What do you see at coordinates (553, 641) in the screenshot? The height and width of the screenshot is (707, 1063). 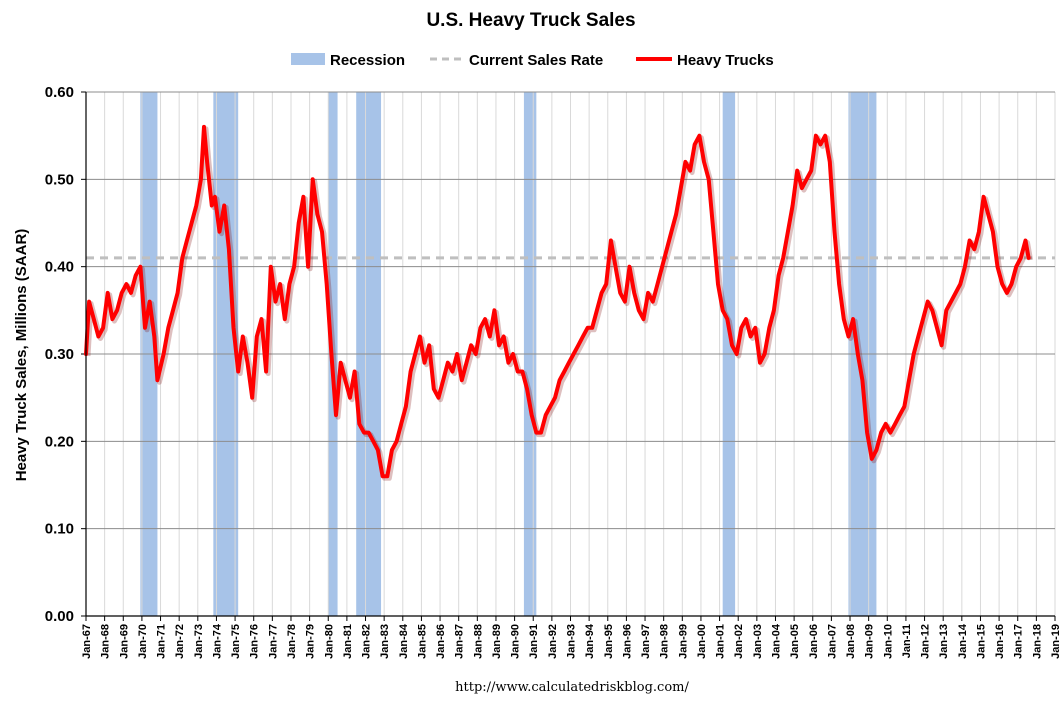 I see `x-tick-label: Jan-92` at bounding box center [553, 641].